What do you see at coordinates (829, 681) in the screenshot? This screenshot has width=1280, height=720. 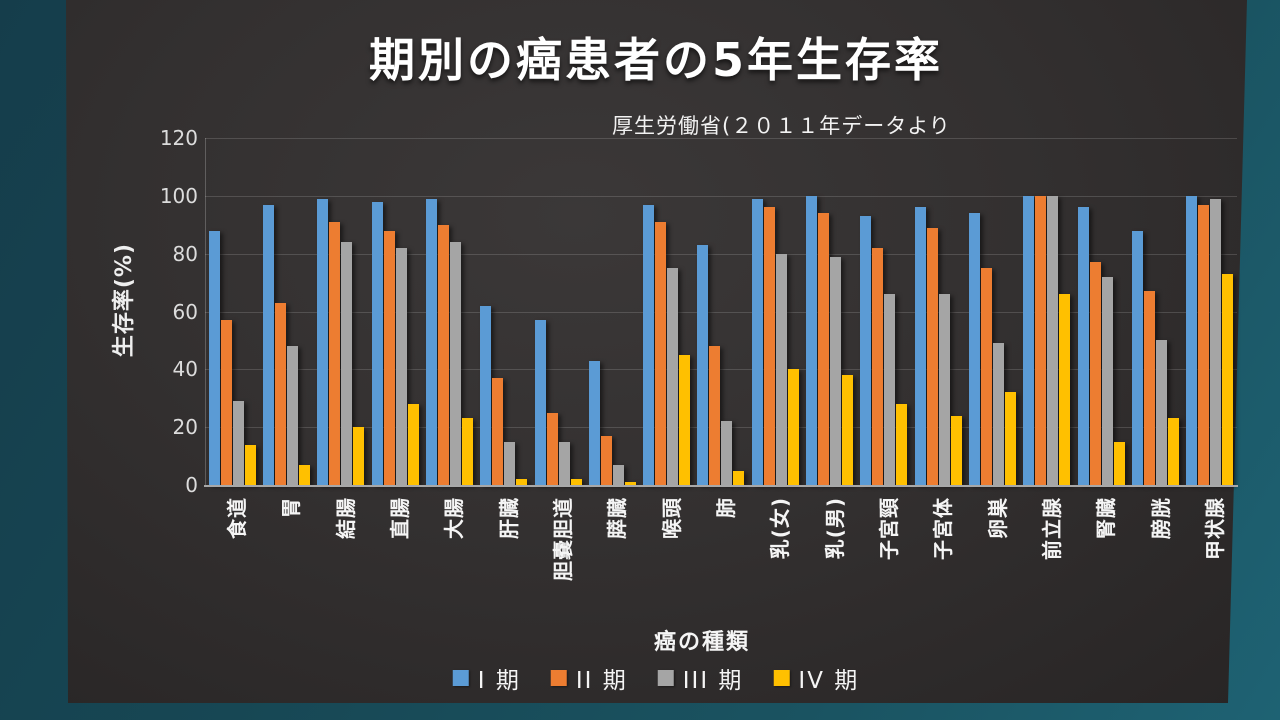 I see `legend-label: IV 期` at bounding box center [829, 681].